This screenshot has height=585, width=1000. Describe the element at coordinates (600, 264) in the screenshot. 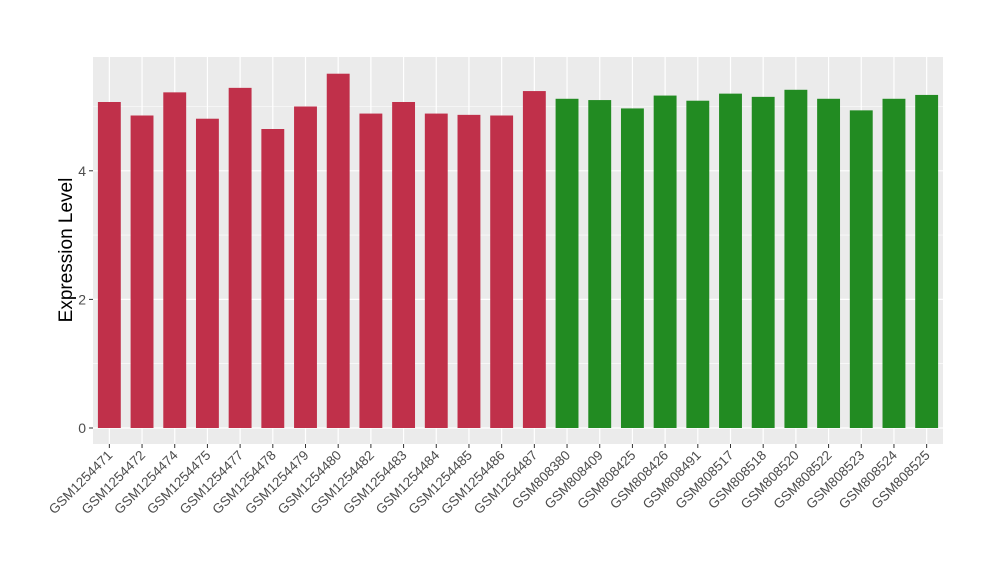

I see `bar-GSM808409` at that location.